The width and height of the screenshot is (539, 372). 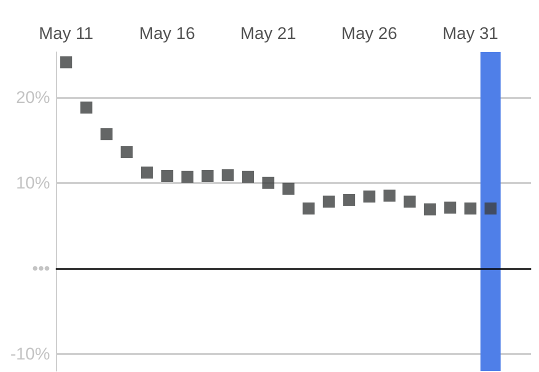 What do you see at coordinates (369, 33) in the screenshot?
I see `x-tick-label: May 26` at bounding box center [369, 33].